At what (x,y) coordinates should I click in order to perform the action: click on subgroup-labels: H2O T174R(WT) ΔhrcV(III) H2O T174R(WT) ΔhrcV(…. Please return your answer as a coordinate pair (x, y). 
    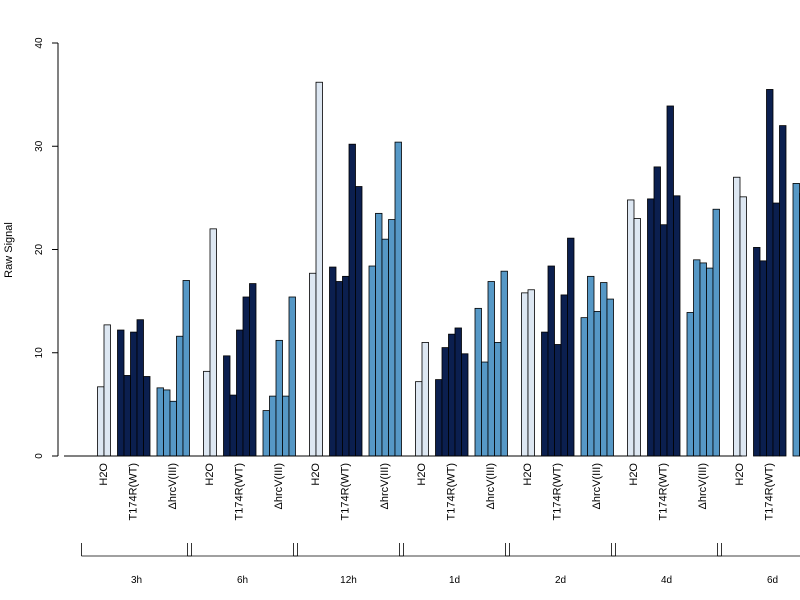
    Looking at the image, I should click on (437, 492).